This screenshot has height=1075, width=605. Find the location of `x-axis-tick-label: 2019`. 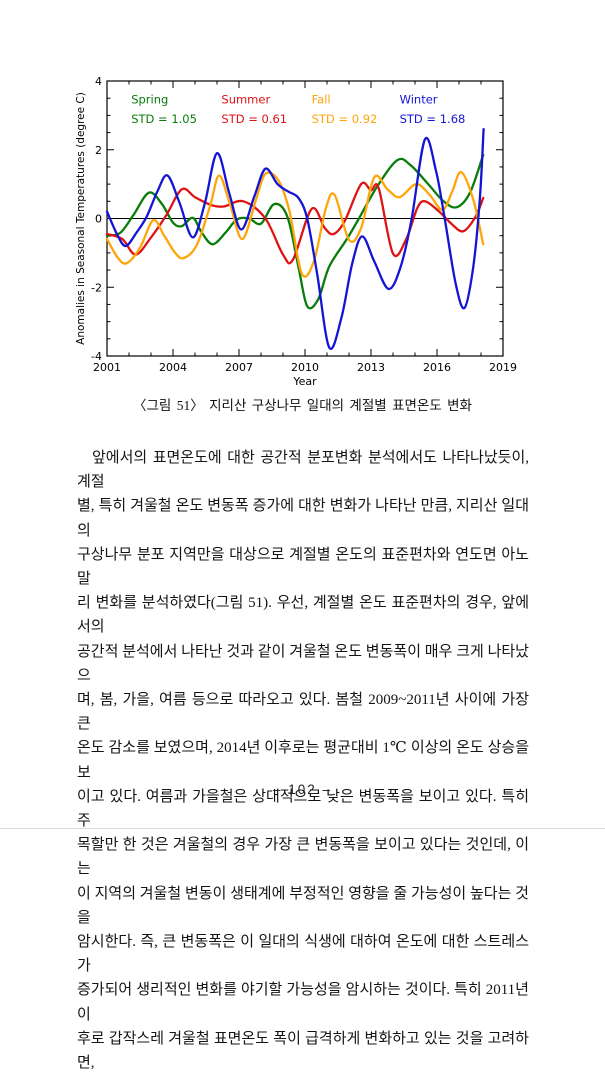

x-axis-tick-label: 2019 is located at coordinates (503, 367).